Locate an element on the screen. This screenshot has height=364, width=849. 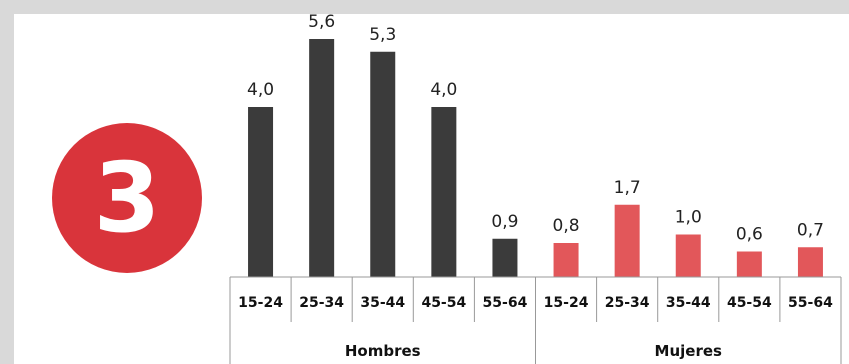
data-label: 0,9 is located at coordinates (504, 222).